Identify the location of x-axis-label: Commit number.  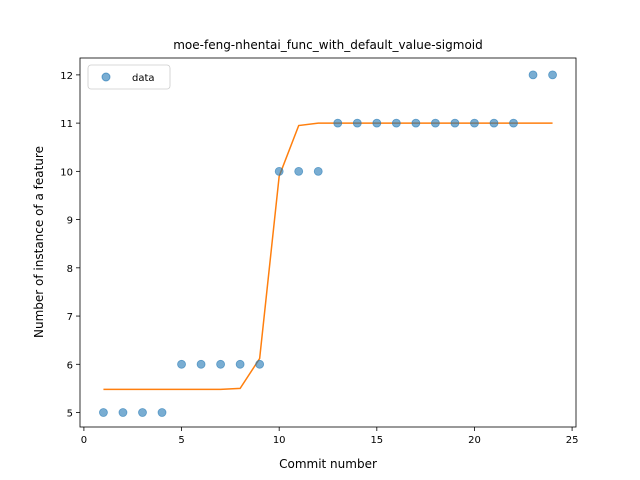
(328, 464).